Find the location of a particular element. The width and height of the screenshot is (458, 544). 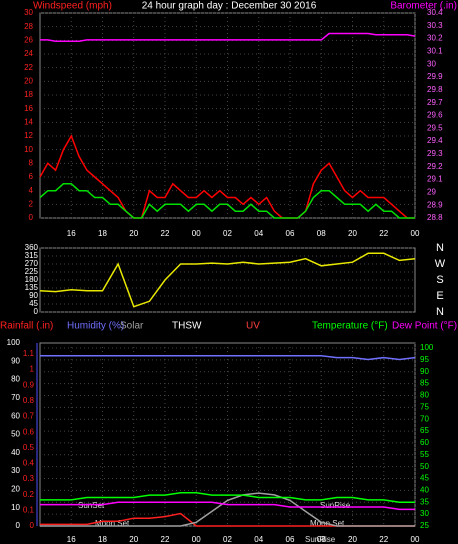

tick-label: 225 is located at coordinates (32, 271).